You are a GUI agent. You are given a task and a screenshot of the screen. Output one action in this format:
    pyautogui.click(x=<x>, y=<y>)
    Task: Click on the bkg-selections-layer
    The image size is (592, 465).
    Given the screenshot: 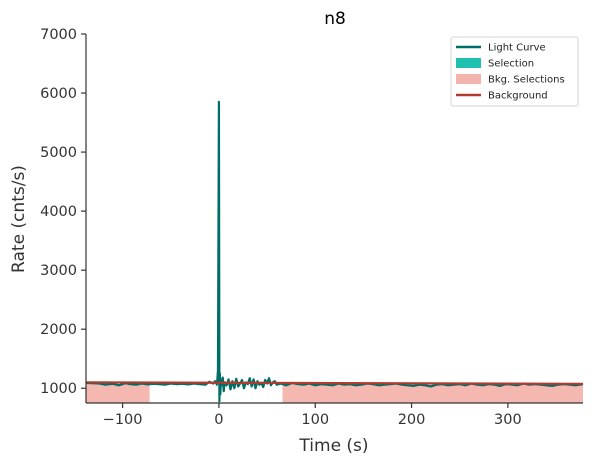 What is the action you would take?
    pyautogui.click(x=334, y=392)
    